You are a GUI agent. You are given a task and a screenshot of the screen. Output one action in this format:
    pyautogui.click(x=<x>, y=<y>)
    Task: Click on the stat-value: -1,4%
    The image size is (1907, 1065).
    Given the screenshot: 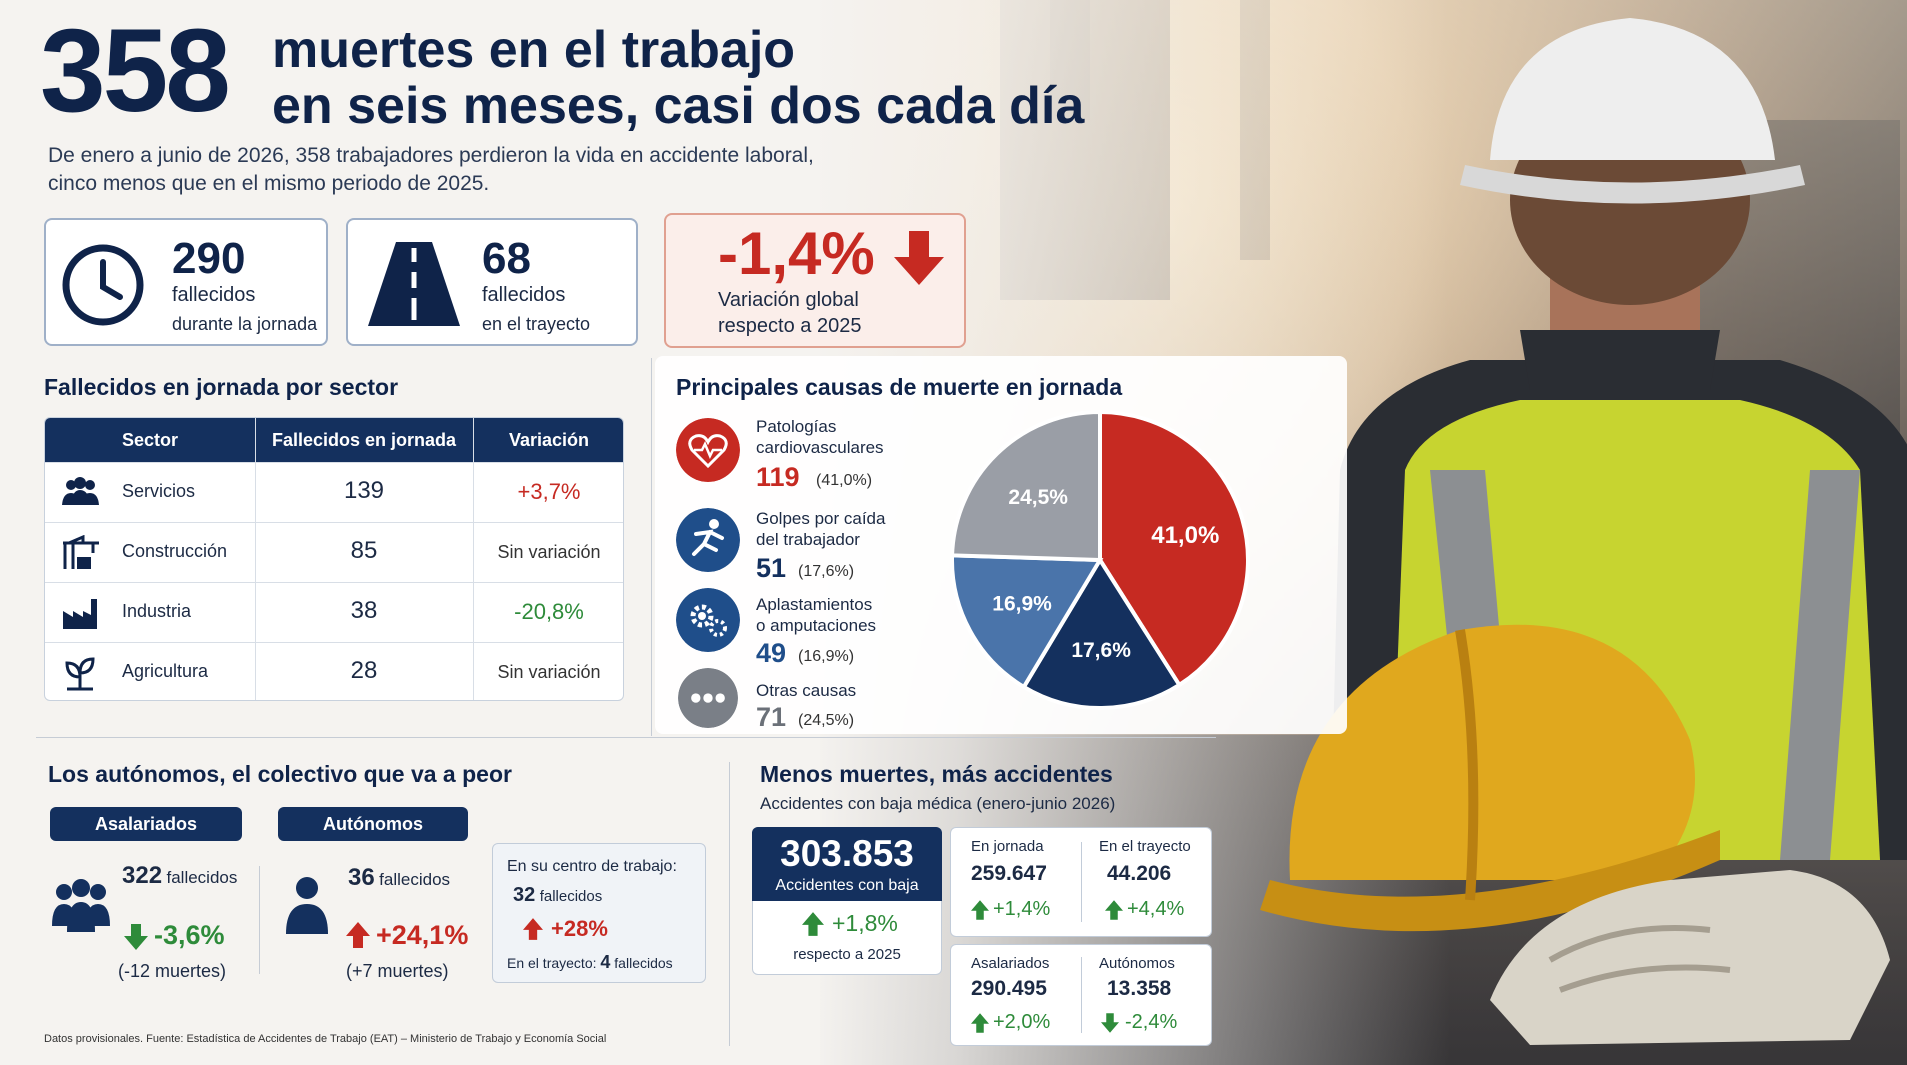 What is the action you would take?
    pyautogui.click(x=796, y=253)
    